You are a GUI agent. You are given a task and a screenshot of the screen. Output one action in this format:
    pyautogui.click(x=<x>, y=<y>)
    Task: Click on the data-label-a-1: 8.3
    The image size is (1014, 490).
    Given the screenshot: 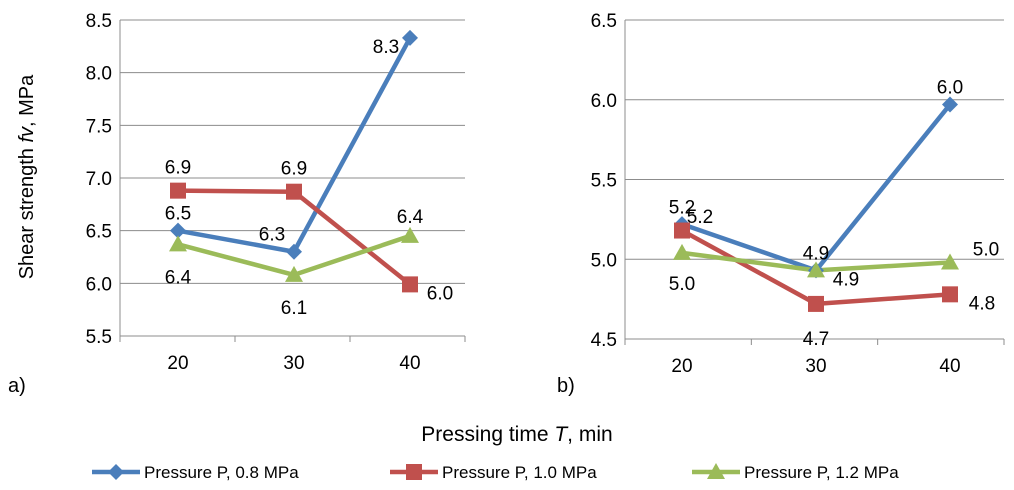 What is the action you would take?
    pyautogui.click(x=386, y=47)
    